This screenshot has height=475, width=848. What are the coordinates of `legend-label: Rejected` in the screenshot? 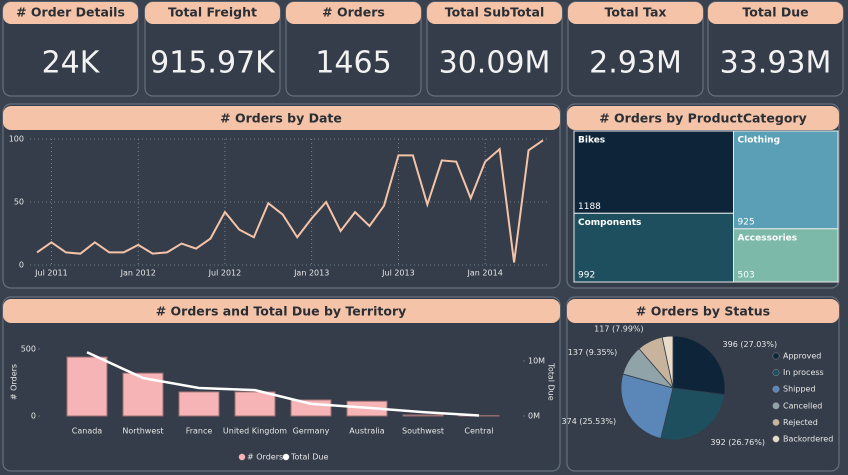 It's located at (800, 422).